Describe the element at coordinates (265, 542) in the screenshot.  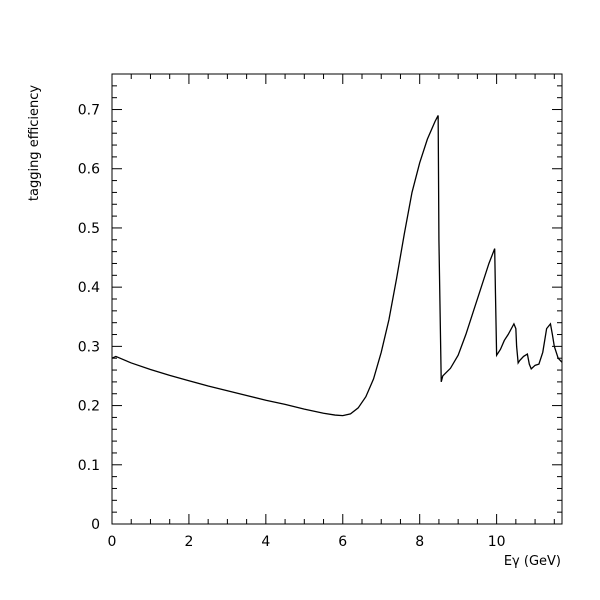
I see `x-tick-label: 4` at that location.